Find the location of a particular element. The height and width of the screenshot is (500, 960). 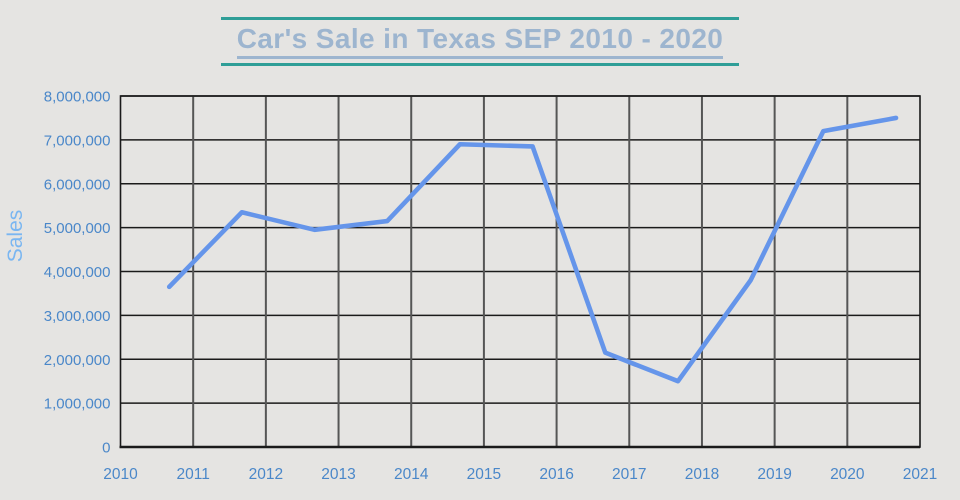

x-tick-label: 2019 is located at coordinates (774, 474).